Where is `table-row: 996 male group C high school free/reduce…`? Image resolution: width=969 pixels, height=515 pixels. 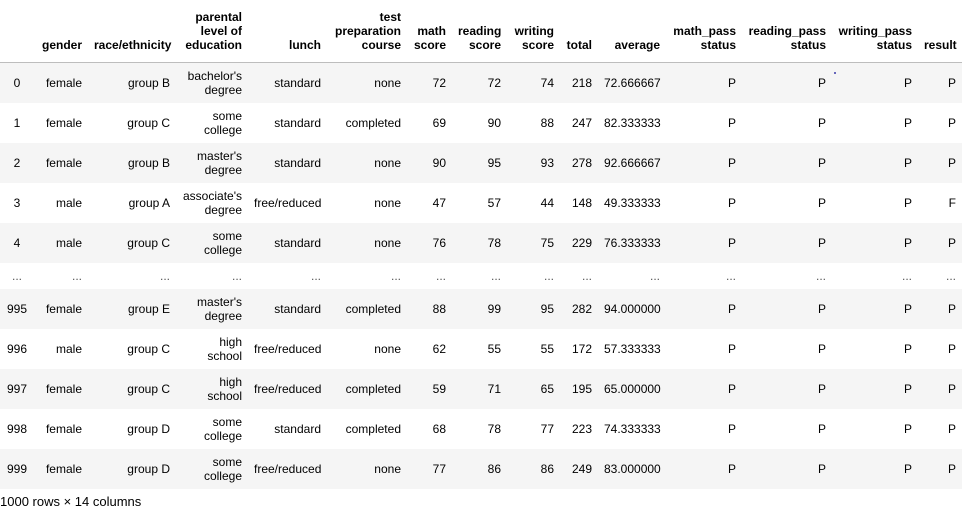
table-row: 996 male group C high school free/reduce… is located at coordinates (481, 349).